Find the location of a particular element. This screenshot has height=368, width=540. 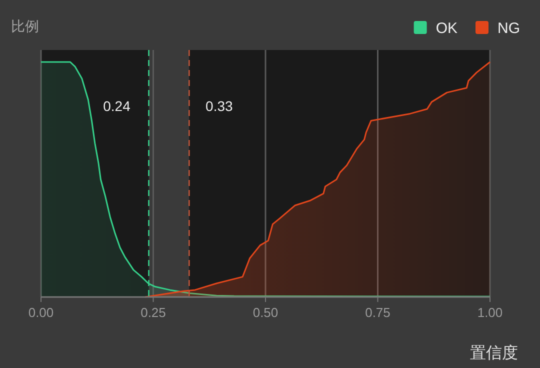

x-tick-label: 0.25 is located at coordinates (153, 312).